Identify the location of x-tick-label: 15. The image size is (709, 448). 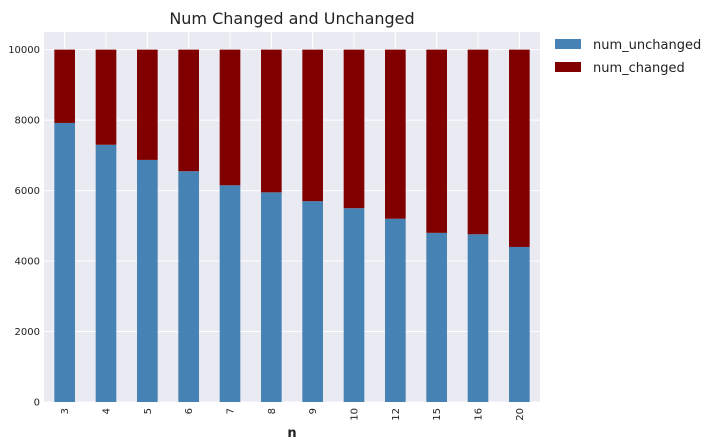
(437, 414).